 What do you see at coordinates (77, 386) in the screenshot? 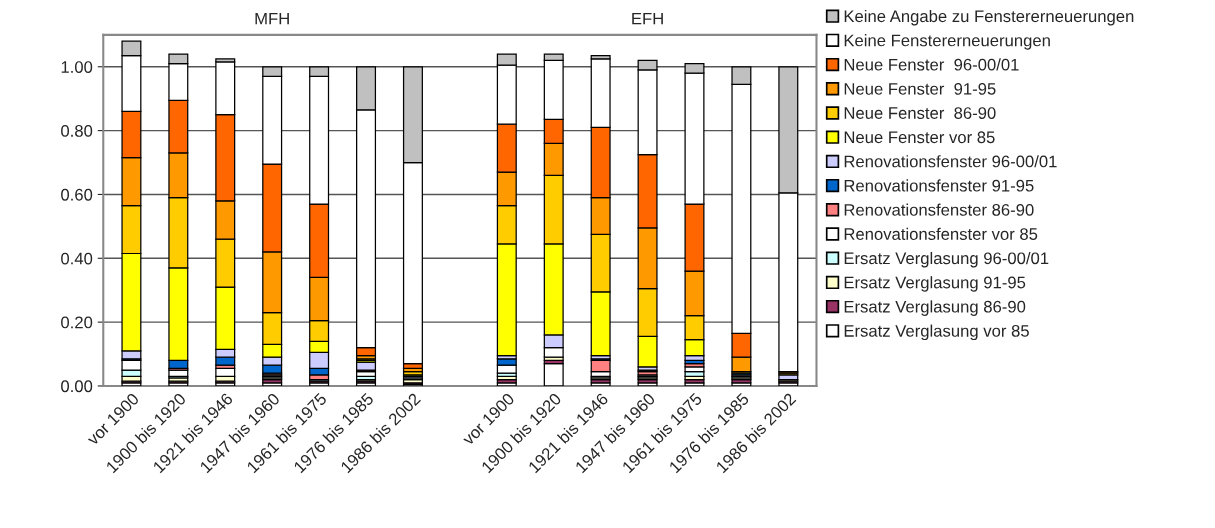
I see `y-tick-label: 0.00` at bounding box center [77, 386].